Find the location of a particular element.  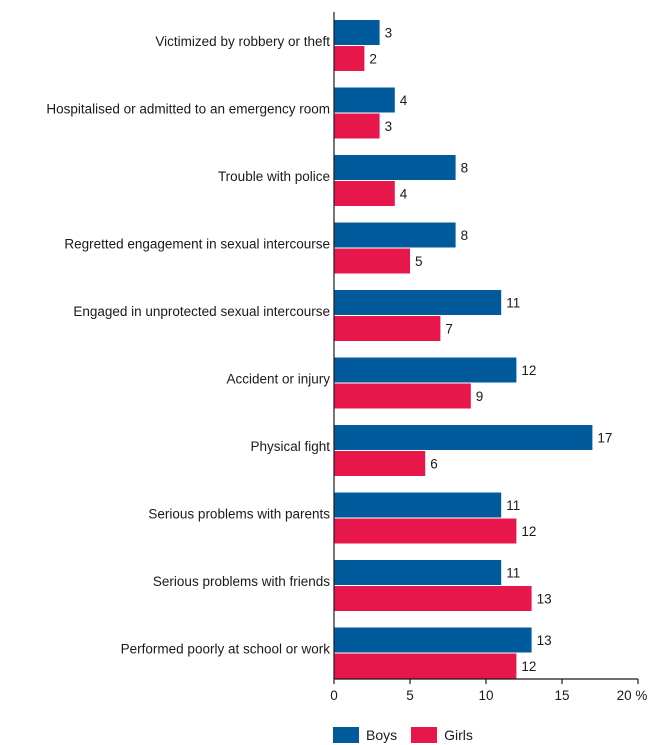

x-tick-label: 0 is located at coordinates (334, 695).